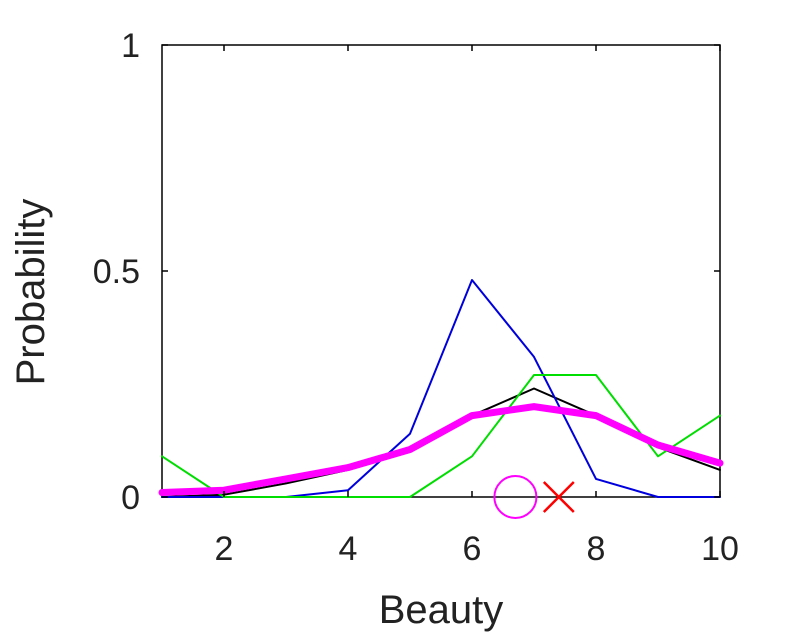 This screenshot has height=638, width=797. Describe the element at coordinates (31, 292) in the screenshot. I see `y-axis-label: Probability` at that location.